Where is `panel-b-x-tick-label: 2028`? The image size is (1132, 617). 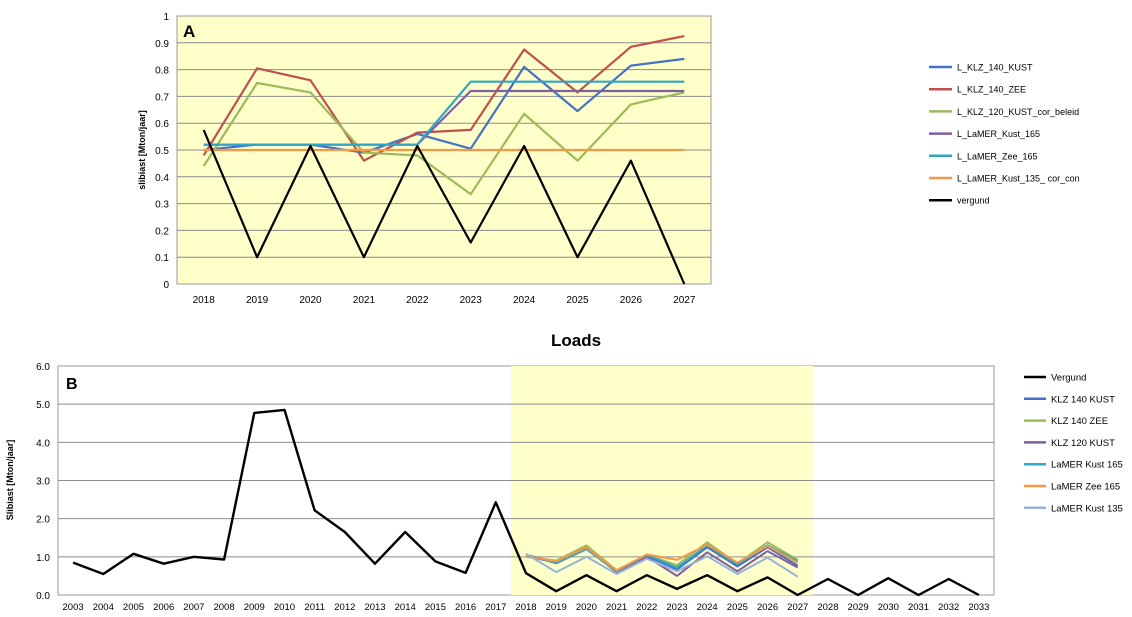
panel-b-x-tick-label: 2028 is located at coordinates (827, 607).